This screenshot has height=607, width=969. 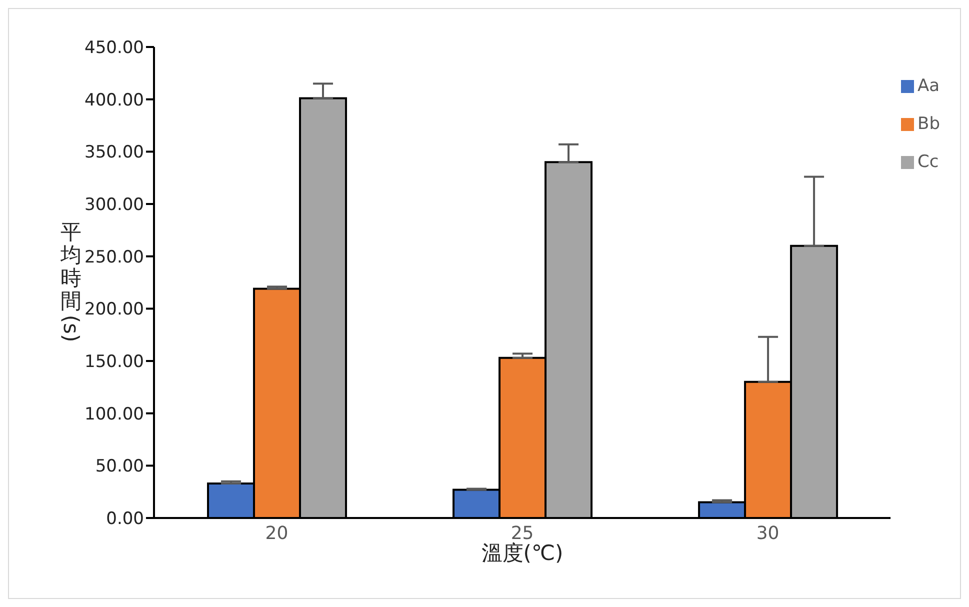 What do you see at coordinates (125, 519) in the screenshot?
I see `y-tick-label: 0.00` at bounding box center [125, 519].